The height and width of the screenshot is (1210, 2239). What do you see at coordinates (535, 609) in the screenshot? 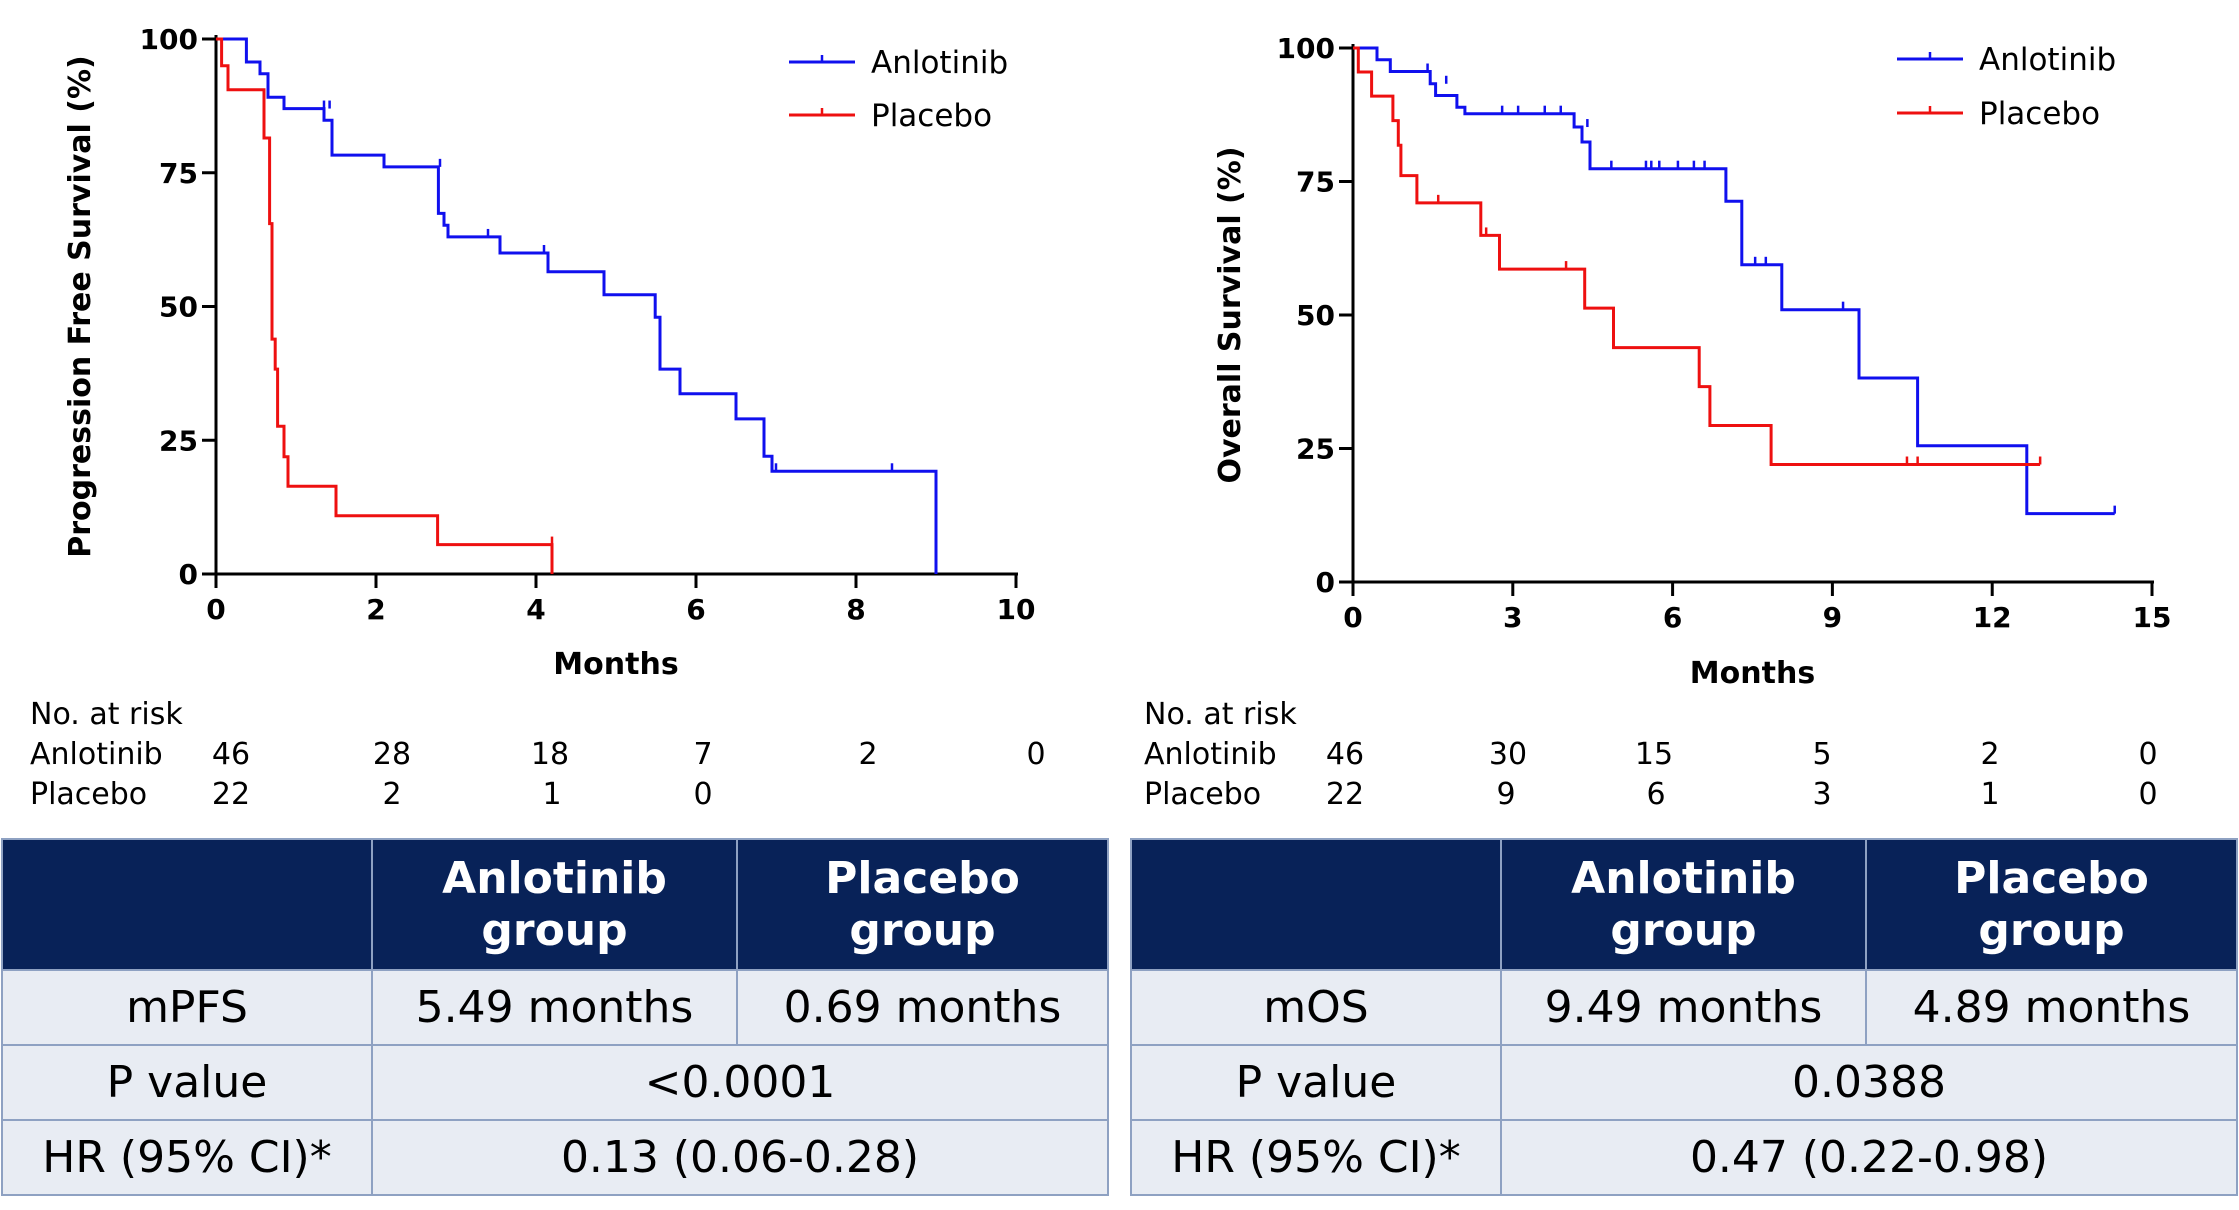
I see `x-tick-label: 4` at bounding box center [535, 609].